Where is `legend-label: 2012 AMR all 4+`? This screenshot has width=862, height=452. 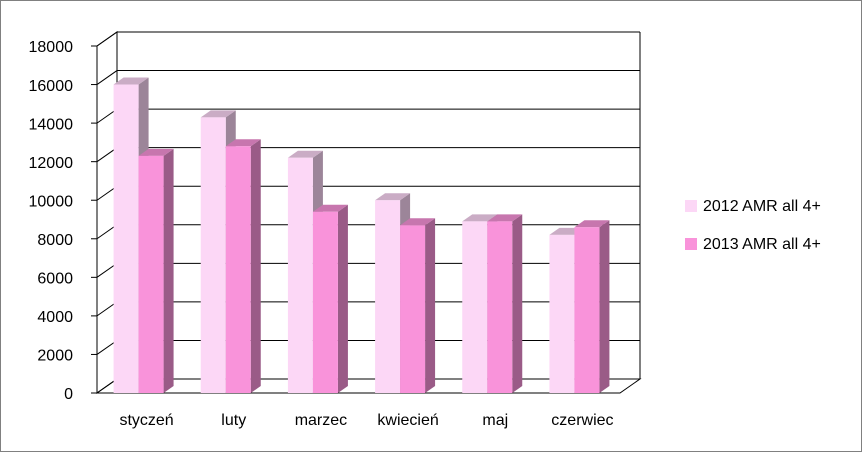 legend-label: 2012 AMR all 4+ is located at coordinates (762, 206).